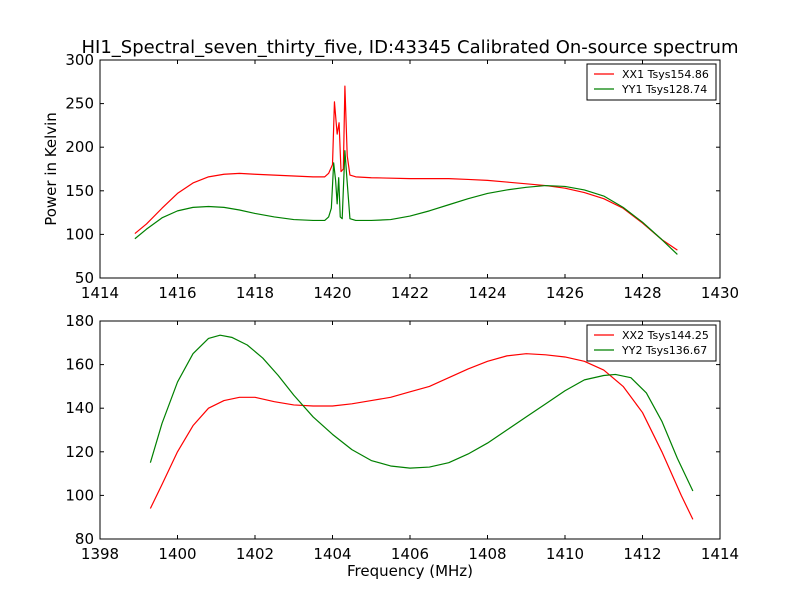 The image size is (800, 600). I want to click on top-legend: XX1 Tsys154.86 YY1 Tsys128.74, so click(651, 82).